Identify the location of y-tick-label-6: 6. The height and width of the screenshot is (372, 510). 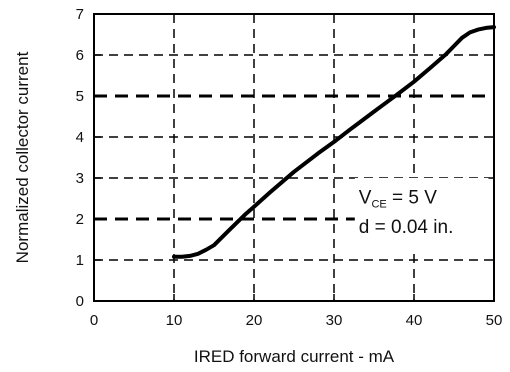
(80, 55).